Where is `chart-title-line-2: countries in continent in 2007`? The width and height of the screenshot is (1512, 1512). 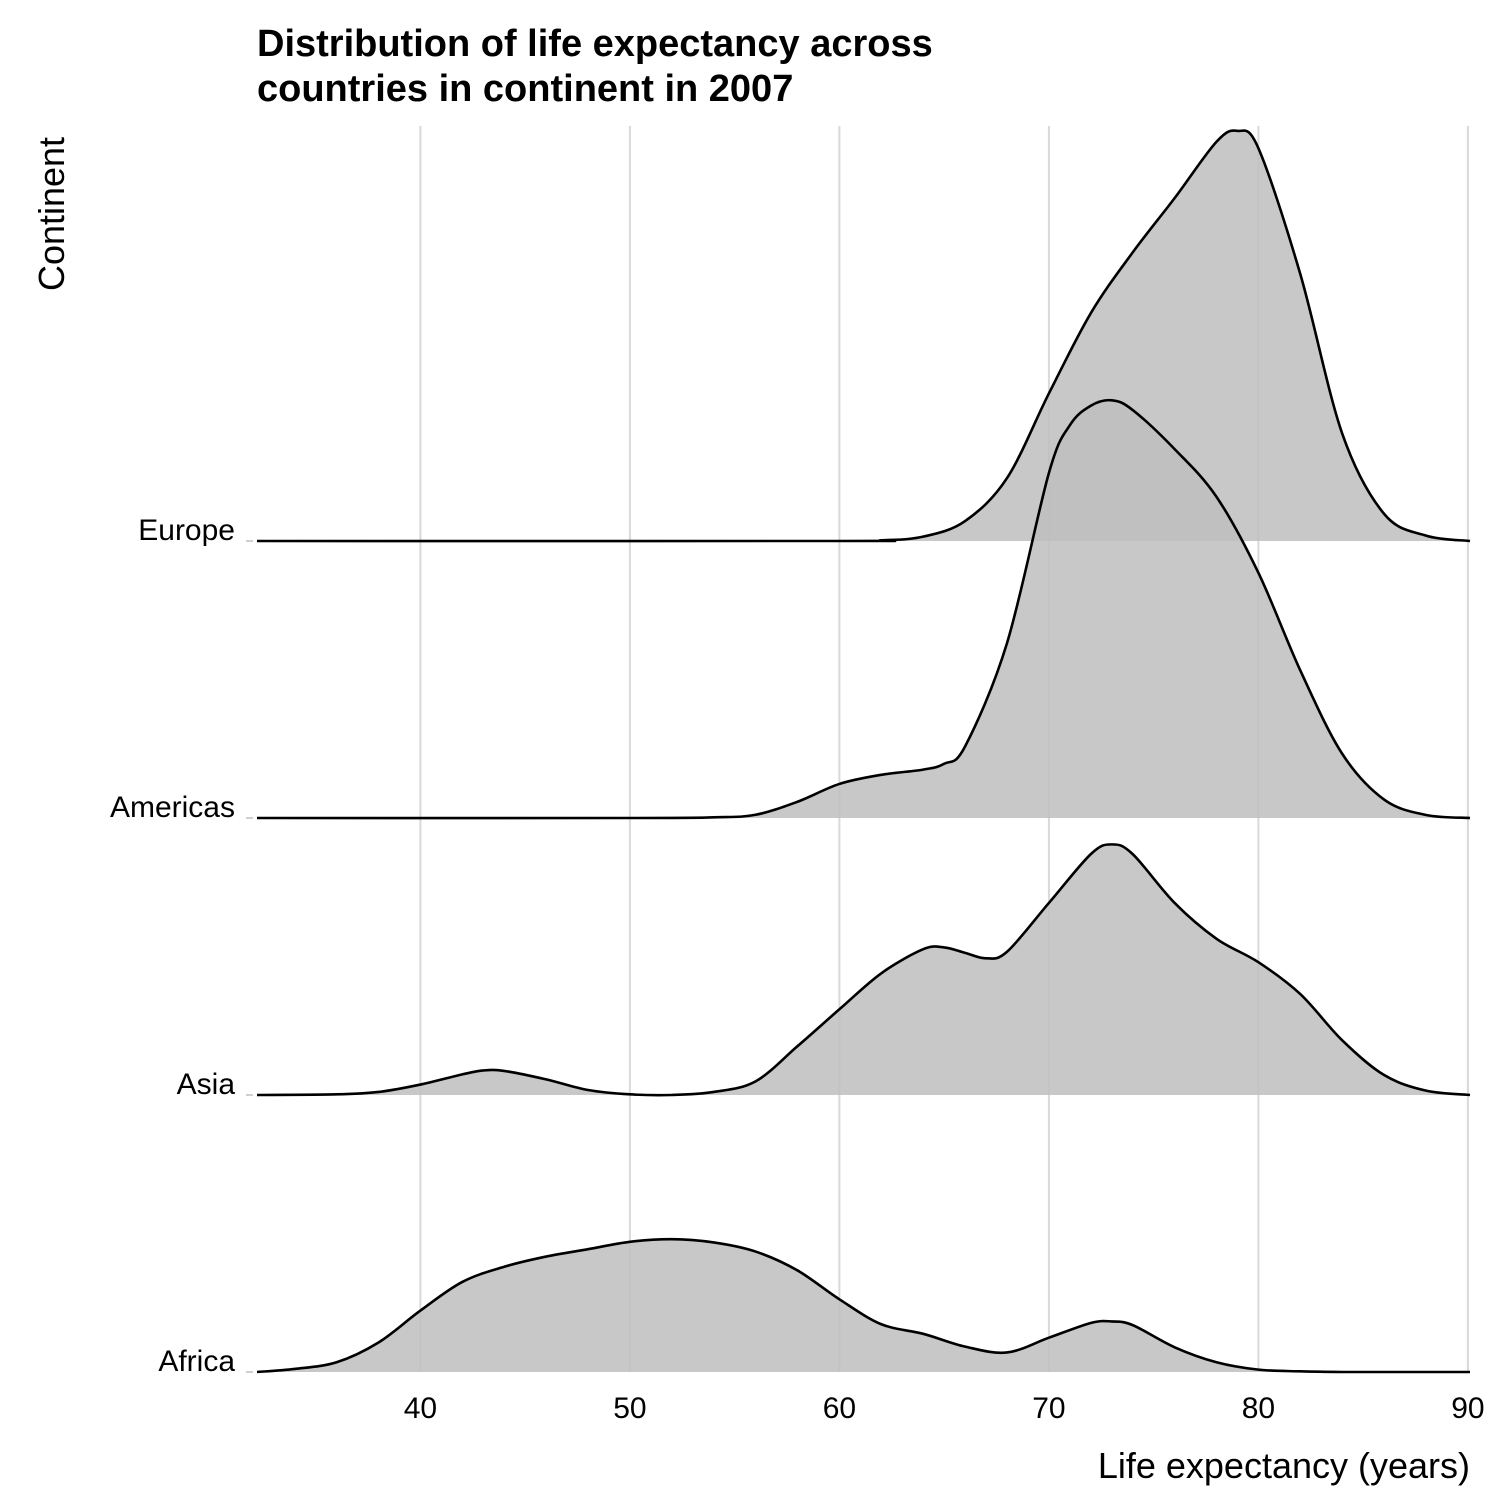
chart-title-line-2: countries in continent in 2007 is located at coordinates (525, 89).